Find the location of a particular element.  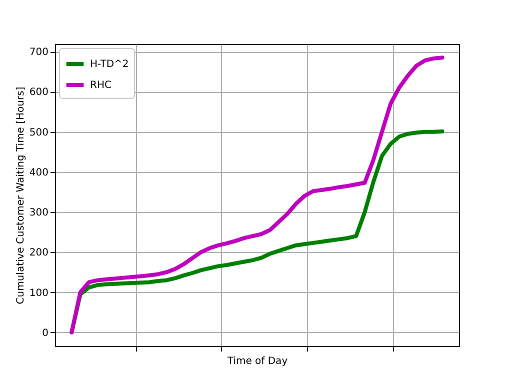

y-tick-label: 100 is located at coordinates (38, 293).